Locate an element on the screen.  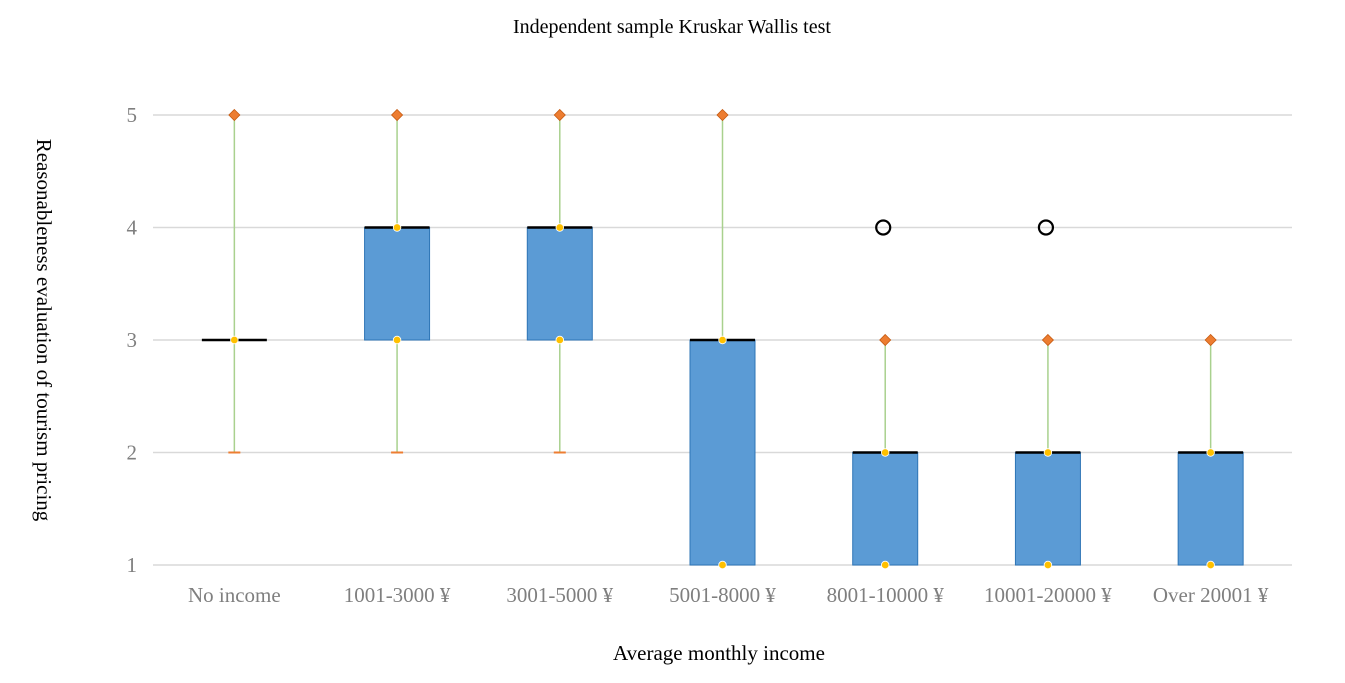
y-axis-ticks: 1 2 3 4 5 is located at coordinates (132, 340).